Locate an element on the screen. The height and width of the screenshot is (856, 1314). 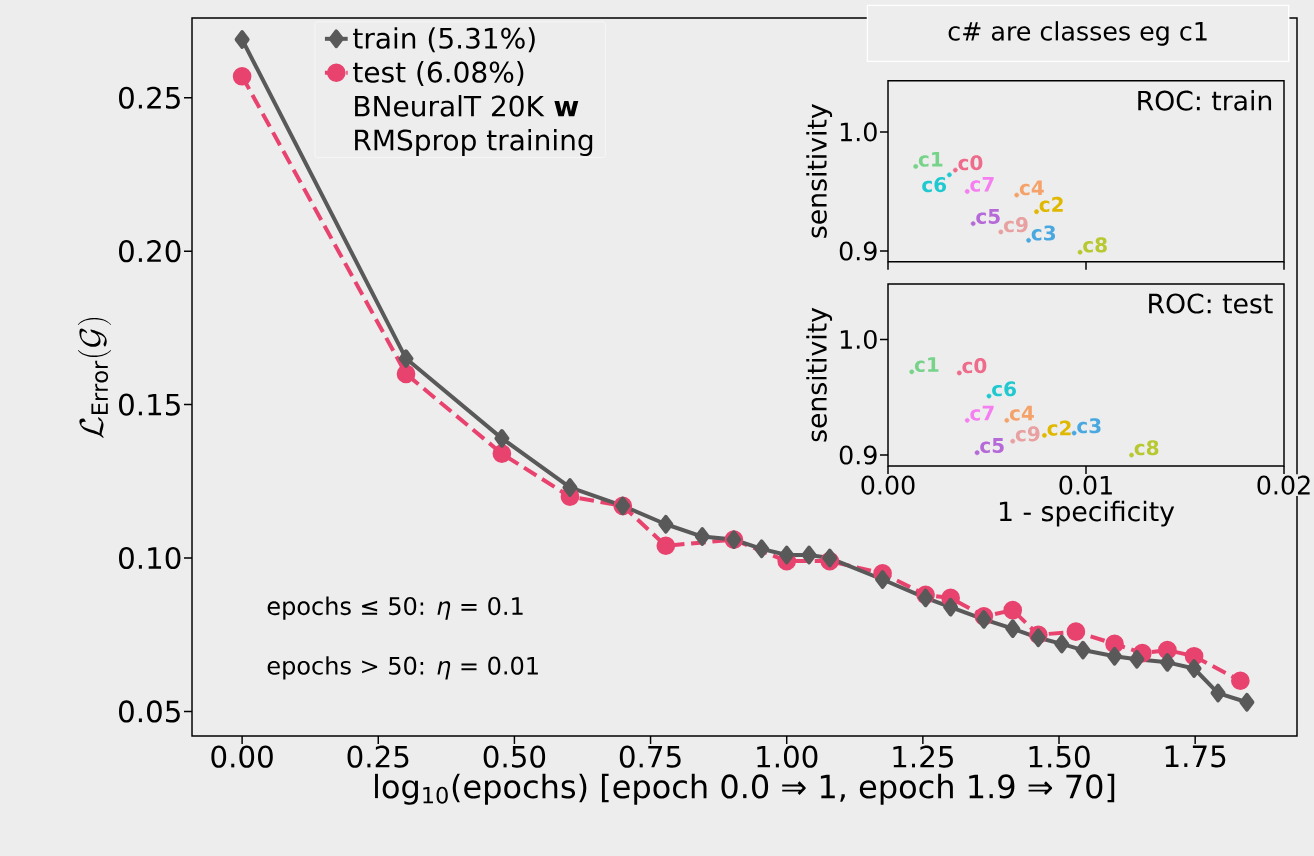
y-tick-label: 0.10 is located at coordinates (150, 558).